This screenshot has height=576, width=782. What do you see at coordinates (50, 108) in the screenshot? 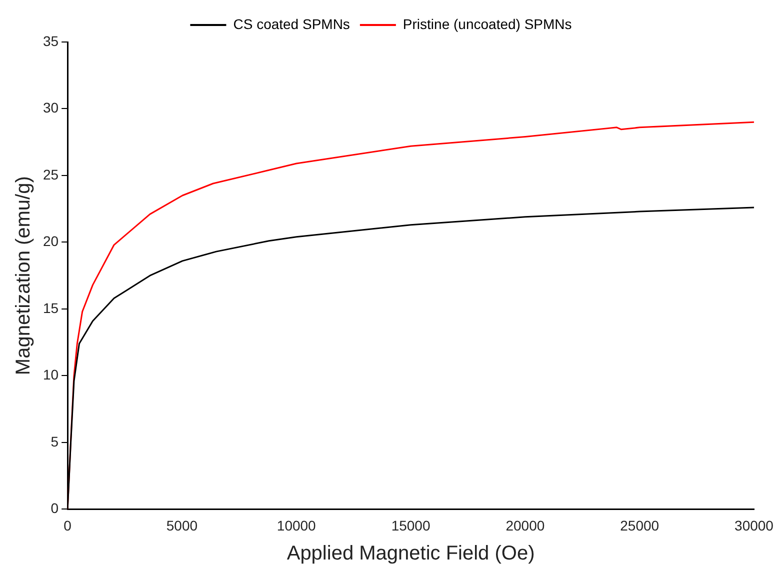
I see `y-tick-label: 30` at bounding box center [50, 108].